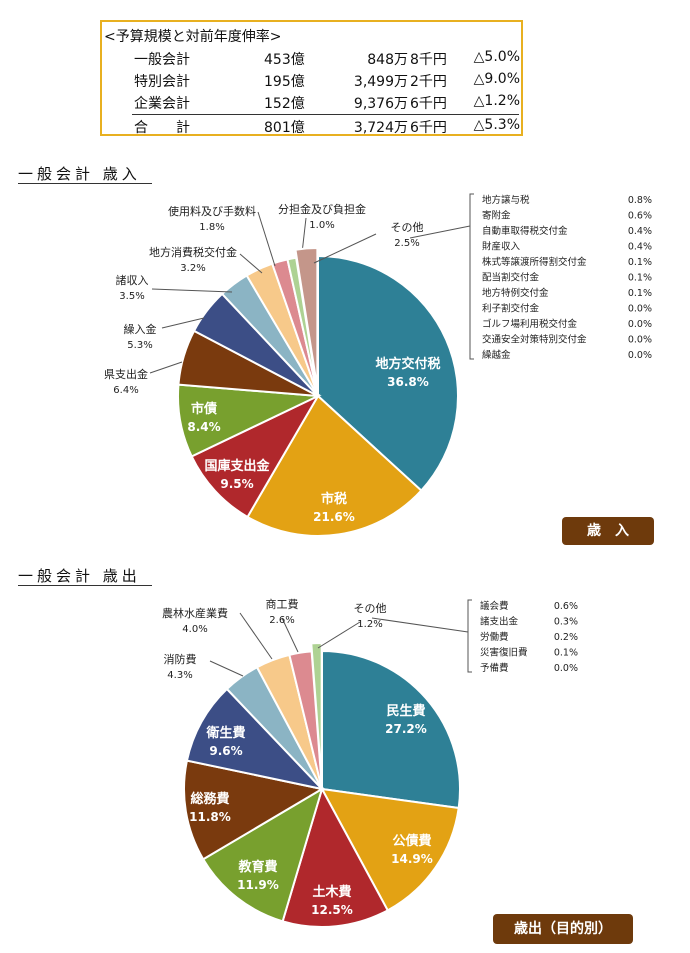 Image resolution: width=690 pixels, height=953 pixels. What do you see at coordinates (428, 104) in the screenshot?
I see `budget-row-sen: 6千円` at bounding box center [428, 104].